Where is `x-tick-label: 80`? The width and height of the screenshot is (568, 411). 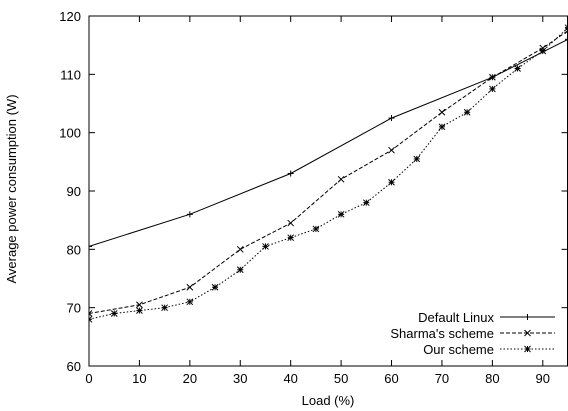
x-tick-label: 80 is located at coordinates (492, 378).